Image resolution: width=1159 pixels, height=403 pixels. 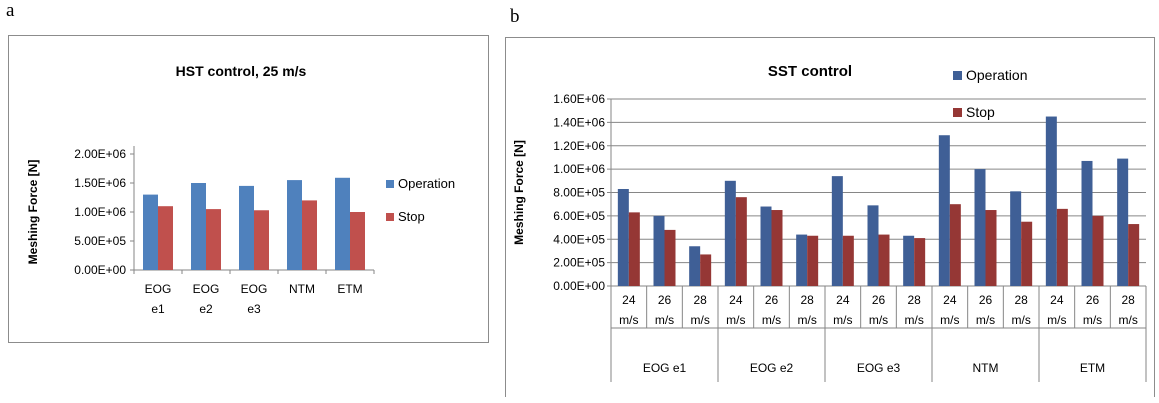 I want to click on chart-b-title: SST control, so click(x=810, y=71).